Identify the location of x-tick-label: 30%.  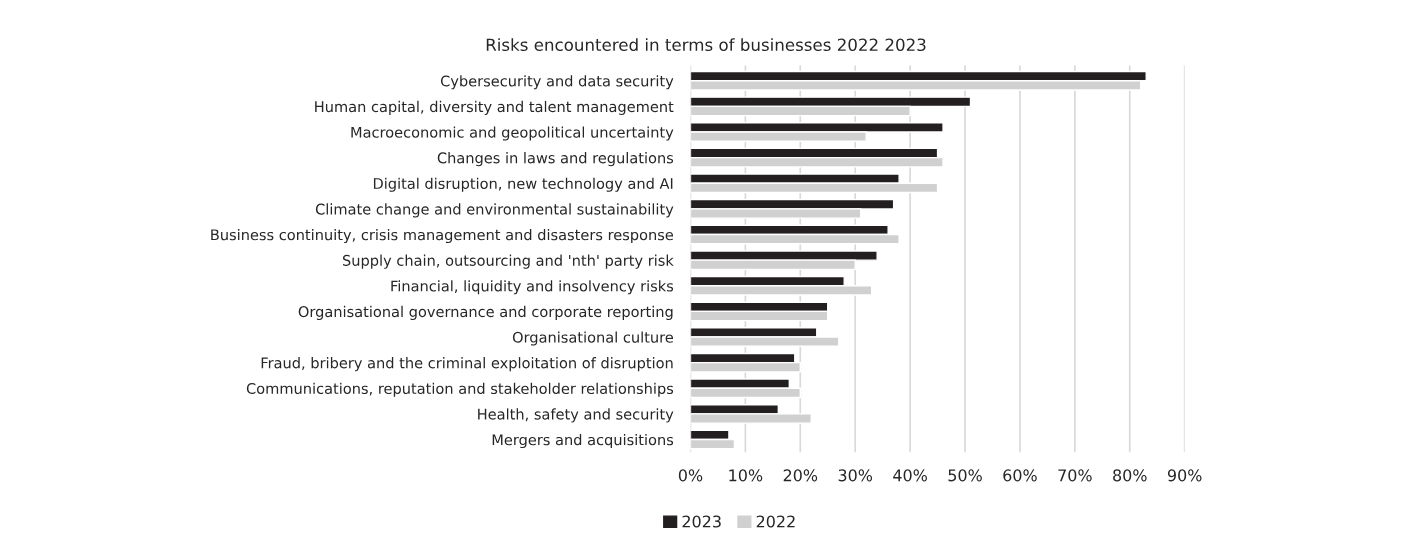
(855, 475).